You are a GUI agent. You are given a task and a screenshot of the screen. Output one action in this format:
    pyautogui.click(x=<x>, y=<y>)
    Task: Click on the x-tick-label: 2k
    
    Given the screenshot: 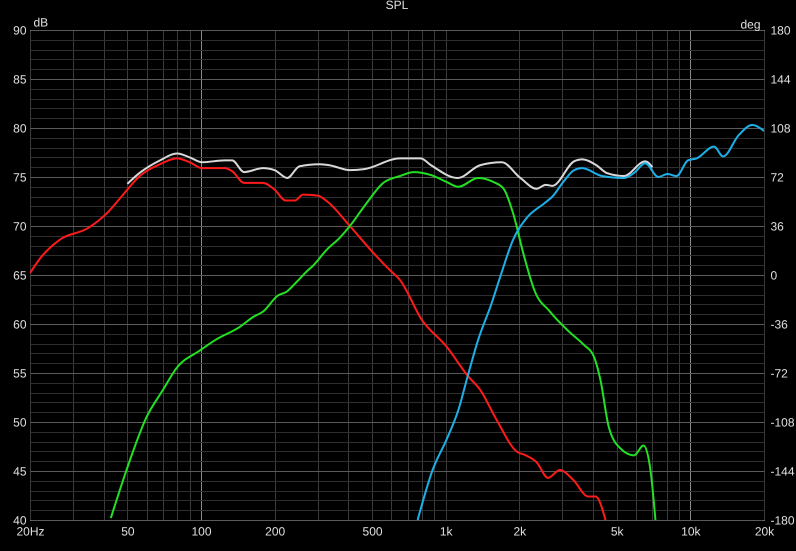 What is the action you would take?
    pyautogui.click(x=520, y=531)
    